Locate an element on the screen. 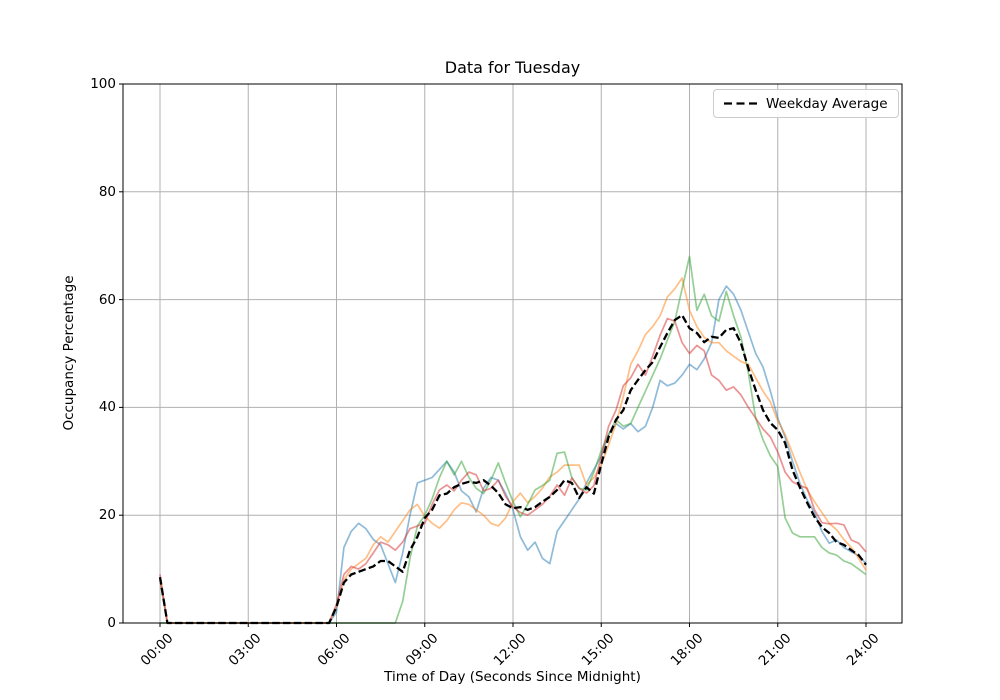 The image size is (1000, 700). legend: Weekday Average is located at coordinates (806, 103).